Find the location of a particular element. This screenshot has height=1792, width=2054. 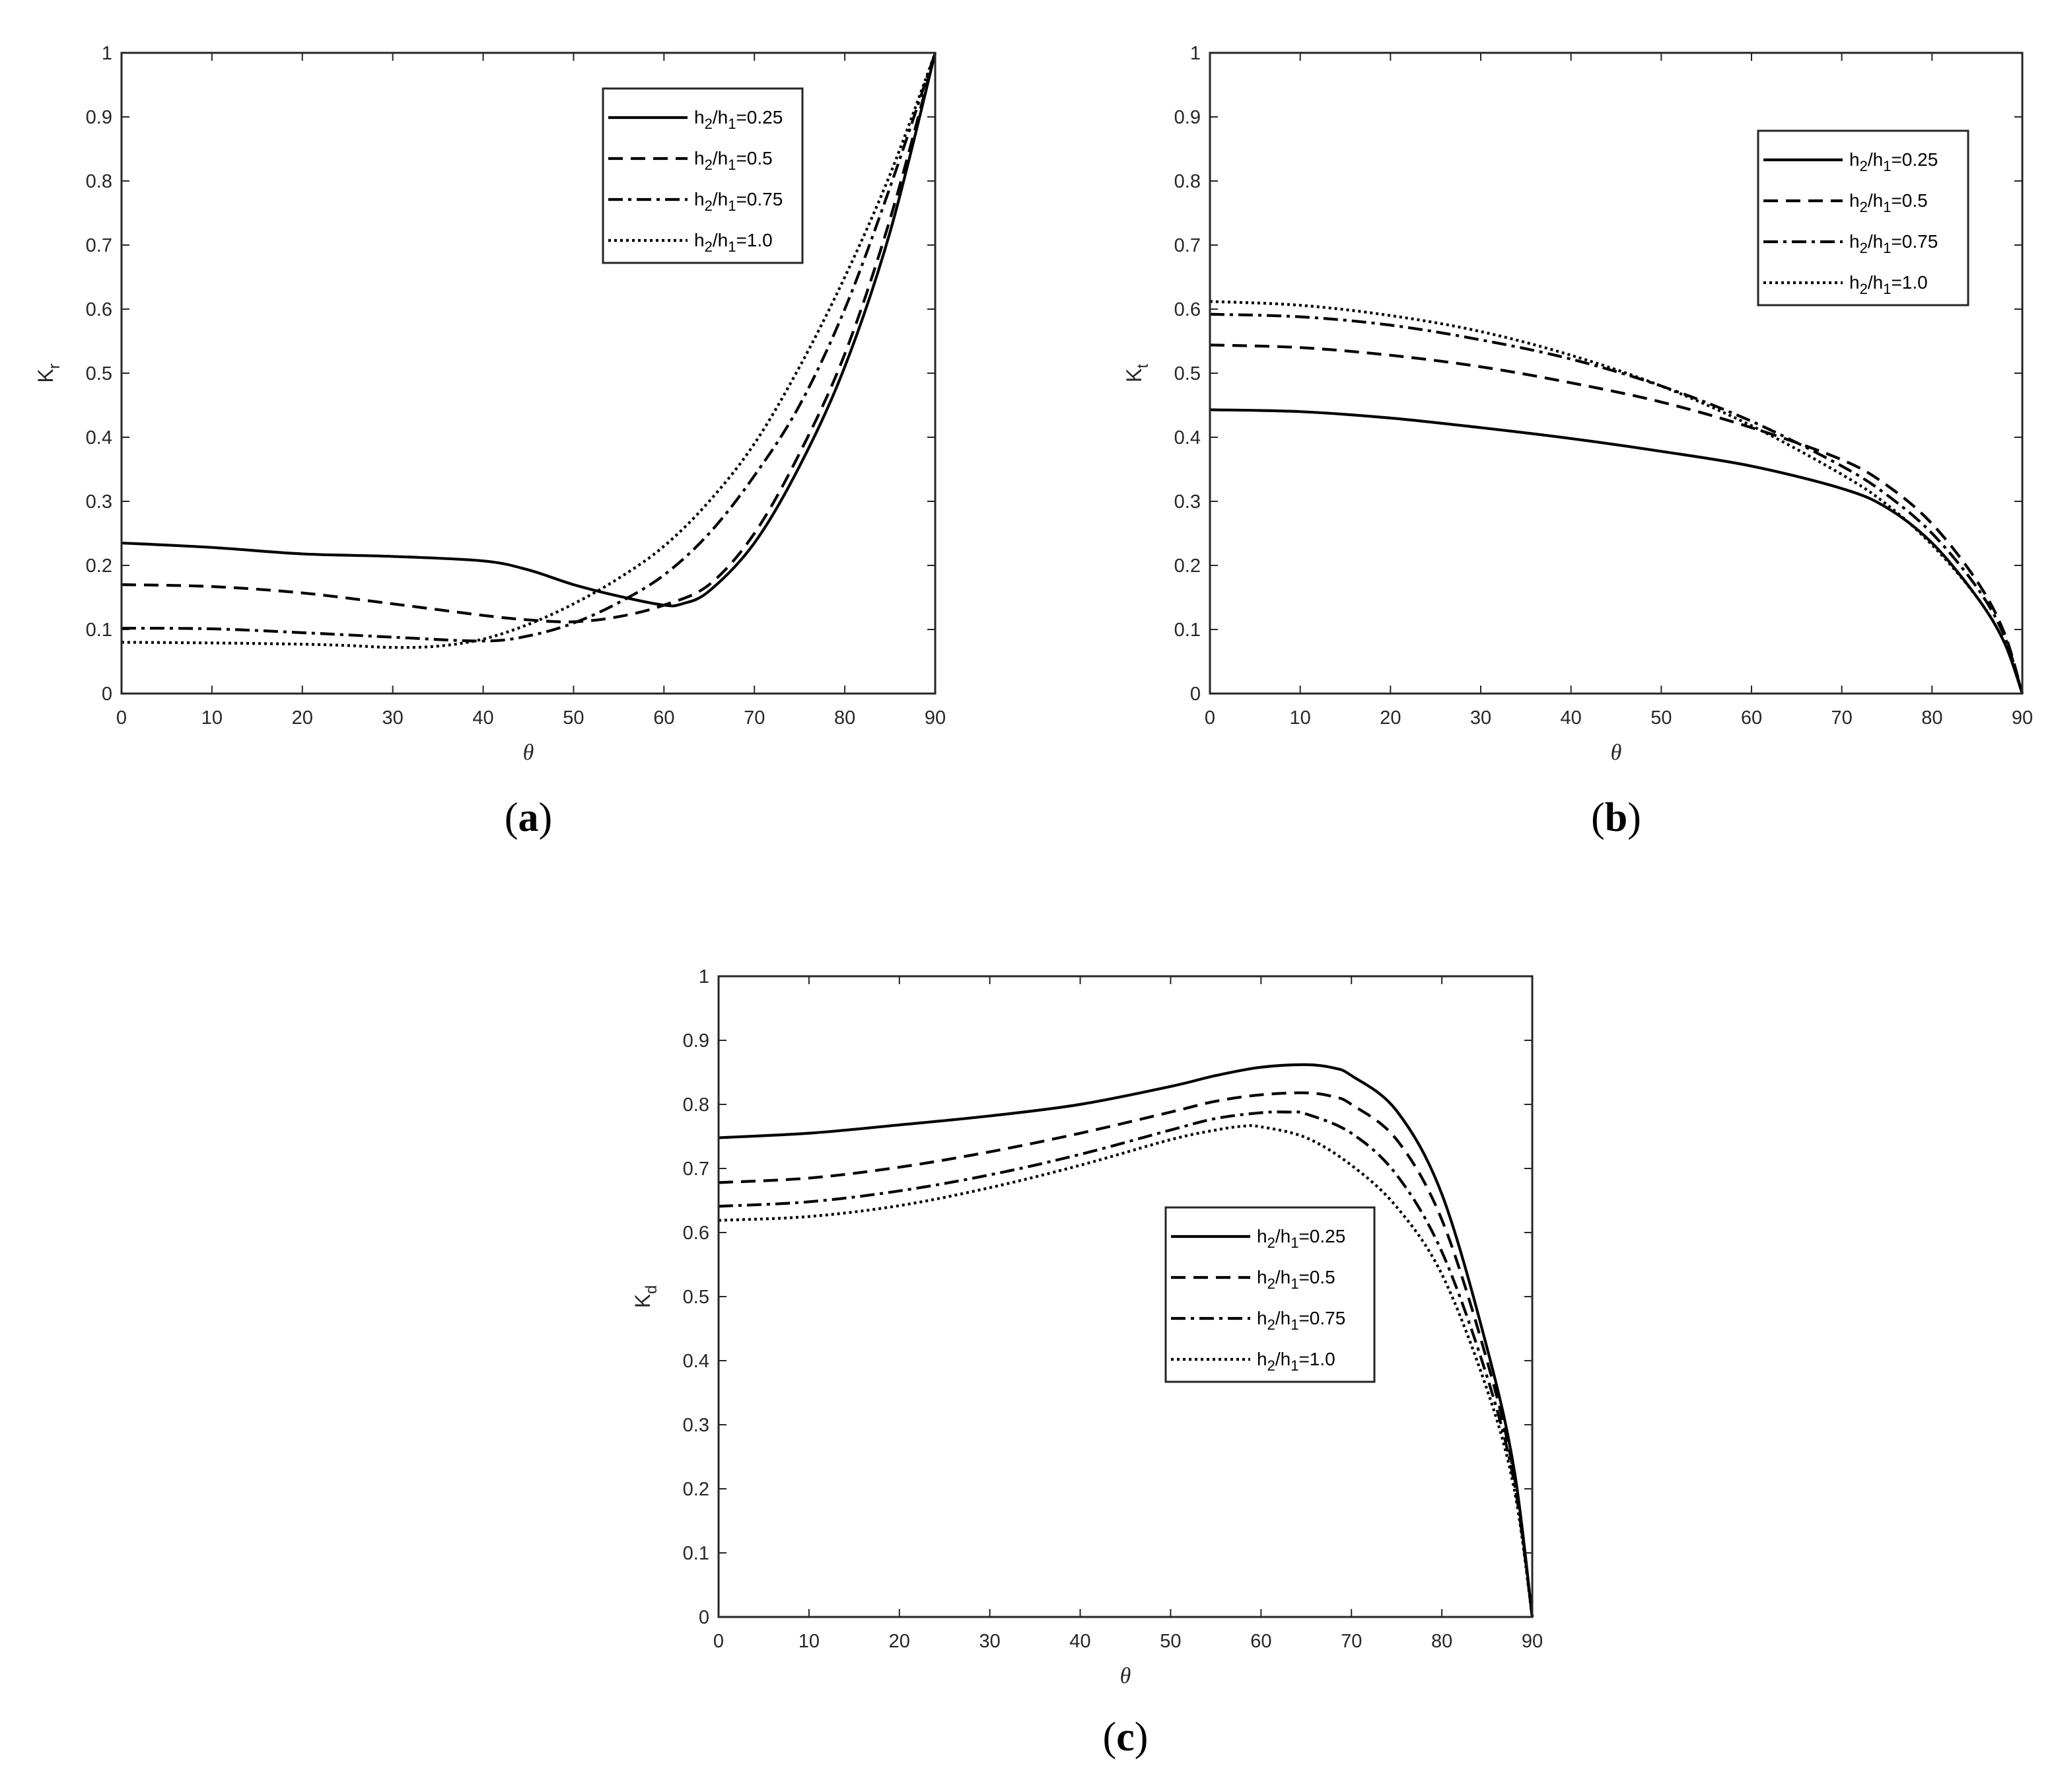

panel-label-letter: a is located at coordinates (528, 817).